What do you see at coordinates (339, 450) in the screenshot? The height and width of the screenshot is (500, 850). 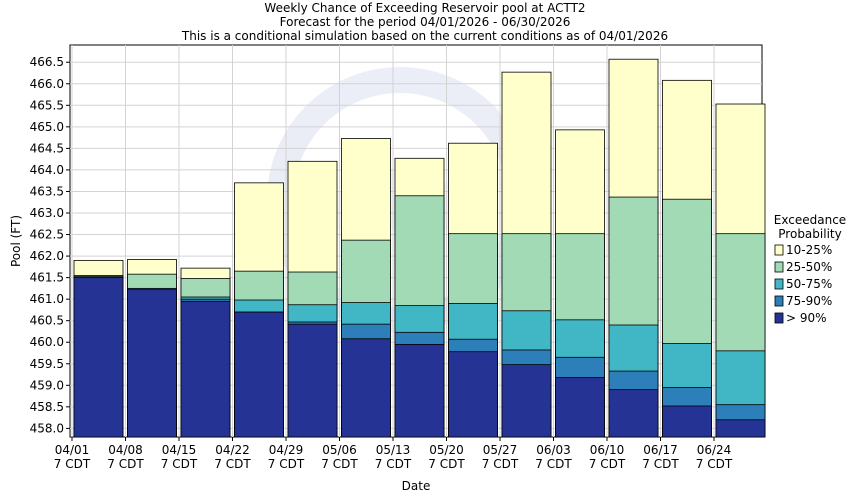 I see `x-tick-label: 05/06` at bounding box center [339, 450].